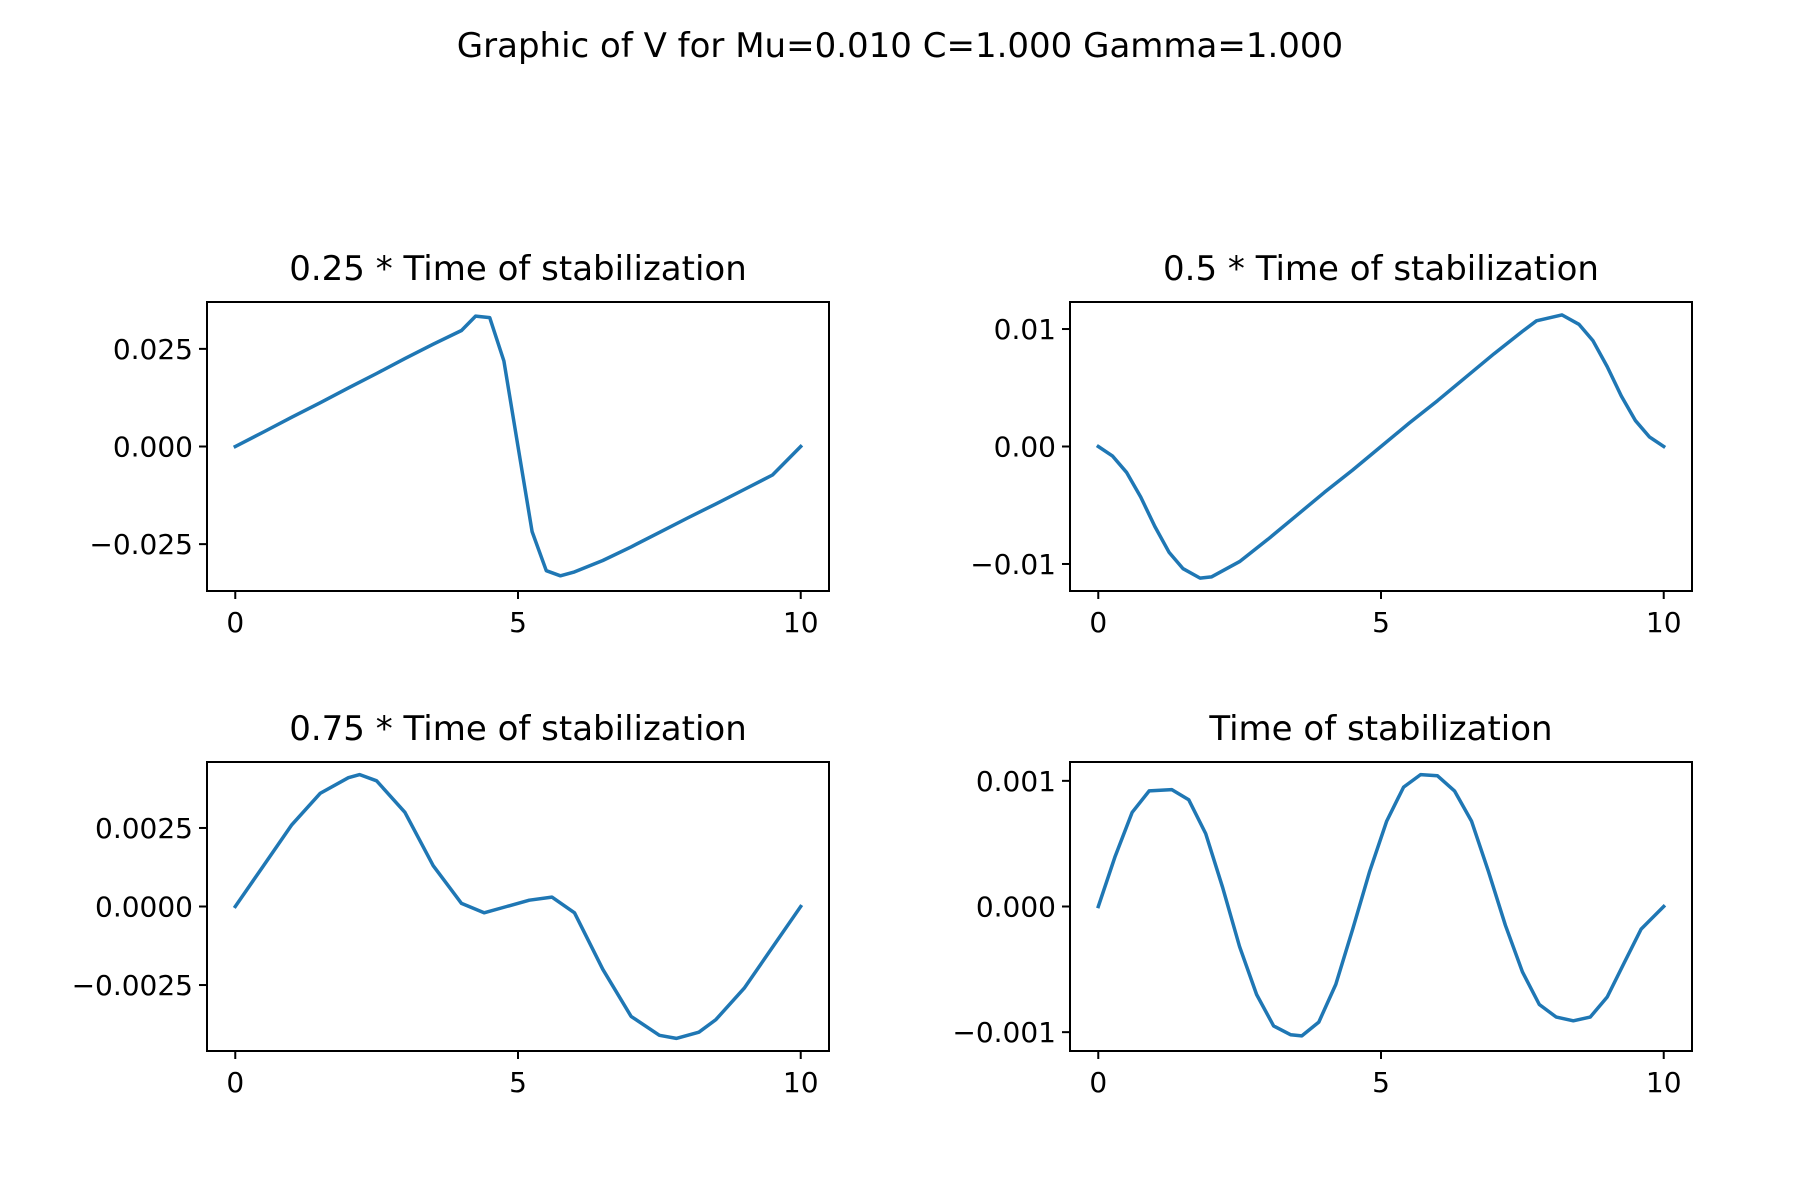 The height and width of the screenshot is (1200, 1800). I want to click on subplot-1-ytick-label-0: −0.025, so click(141, 544).